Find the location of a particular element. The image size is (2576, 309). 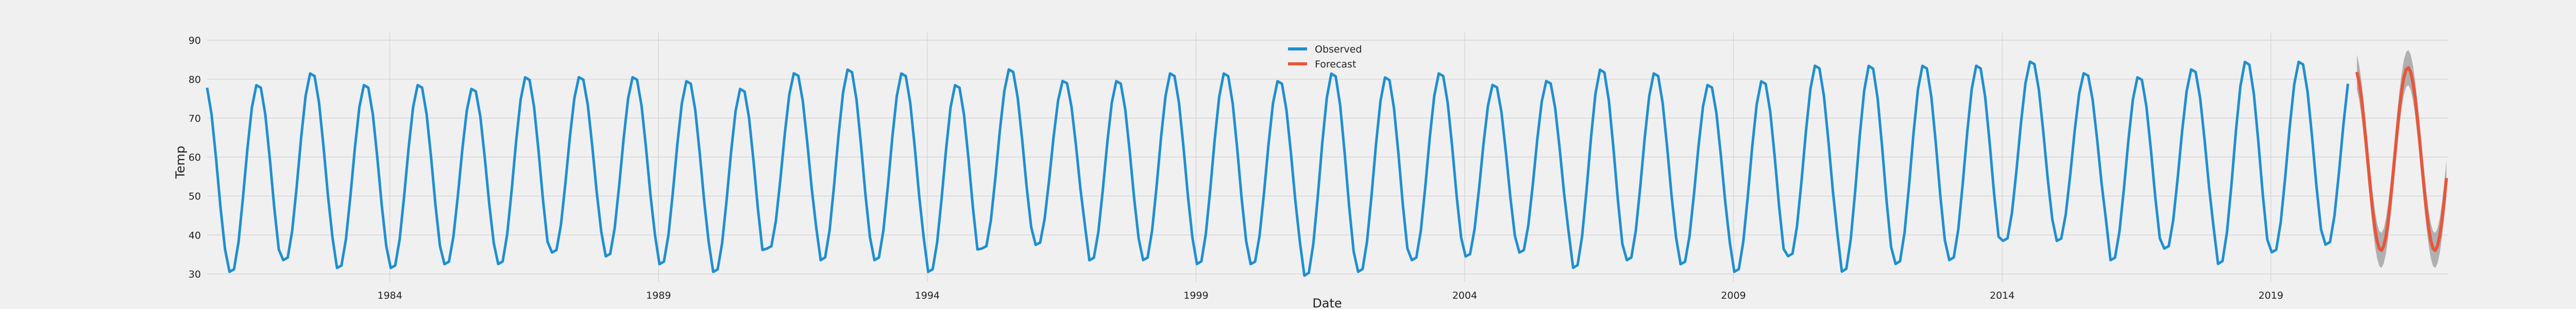

y-tick-label: 40 is located at coordinates (195, 235).